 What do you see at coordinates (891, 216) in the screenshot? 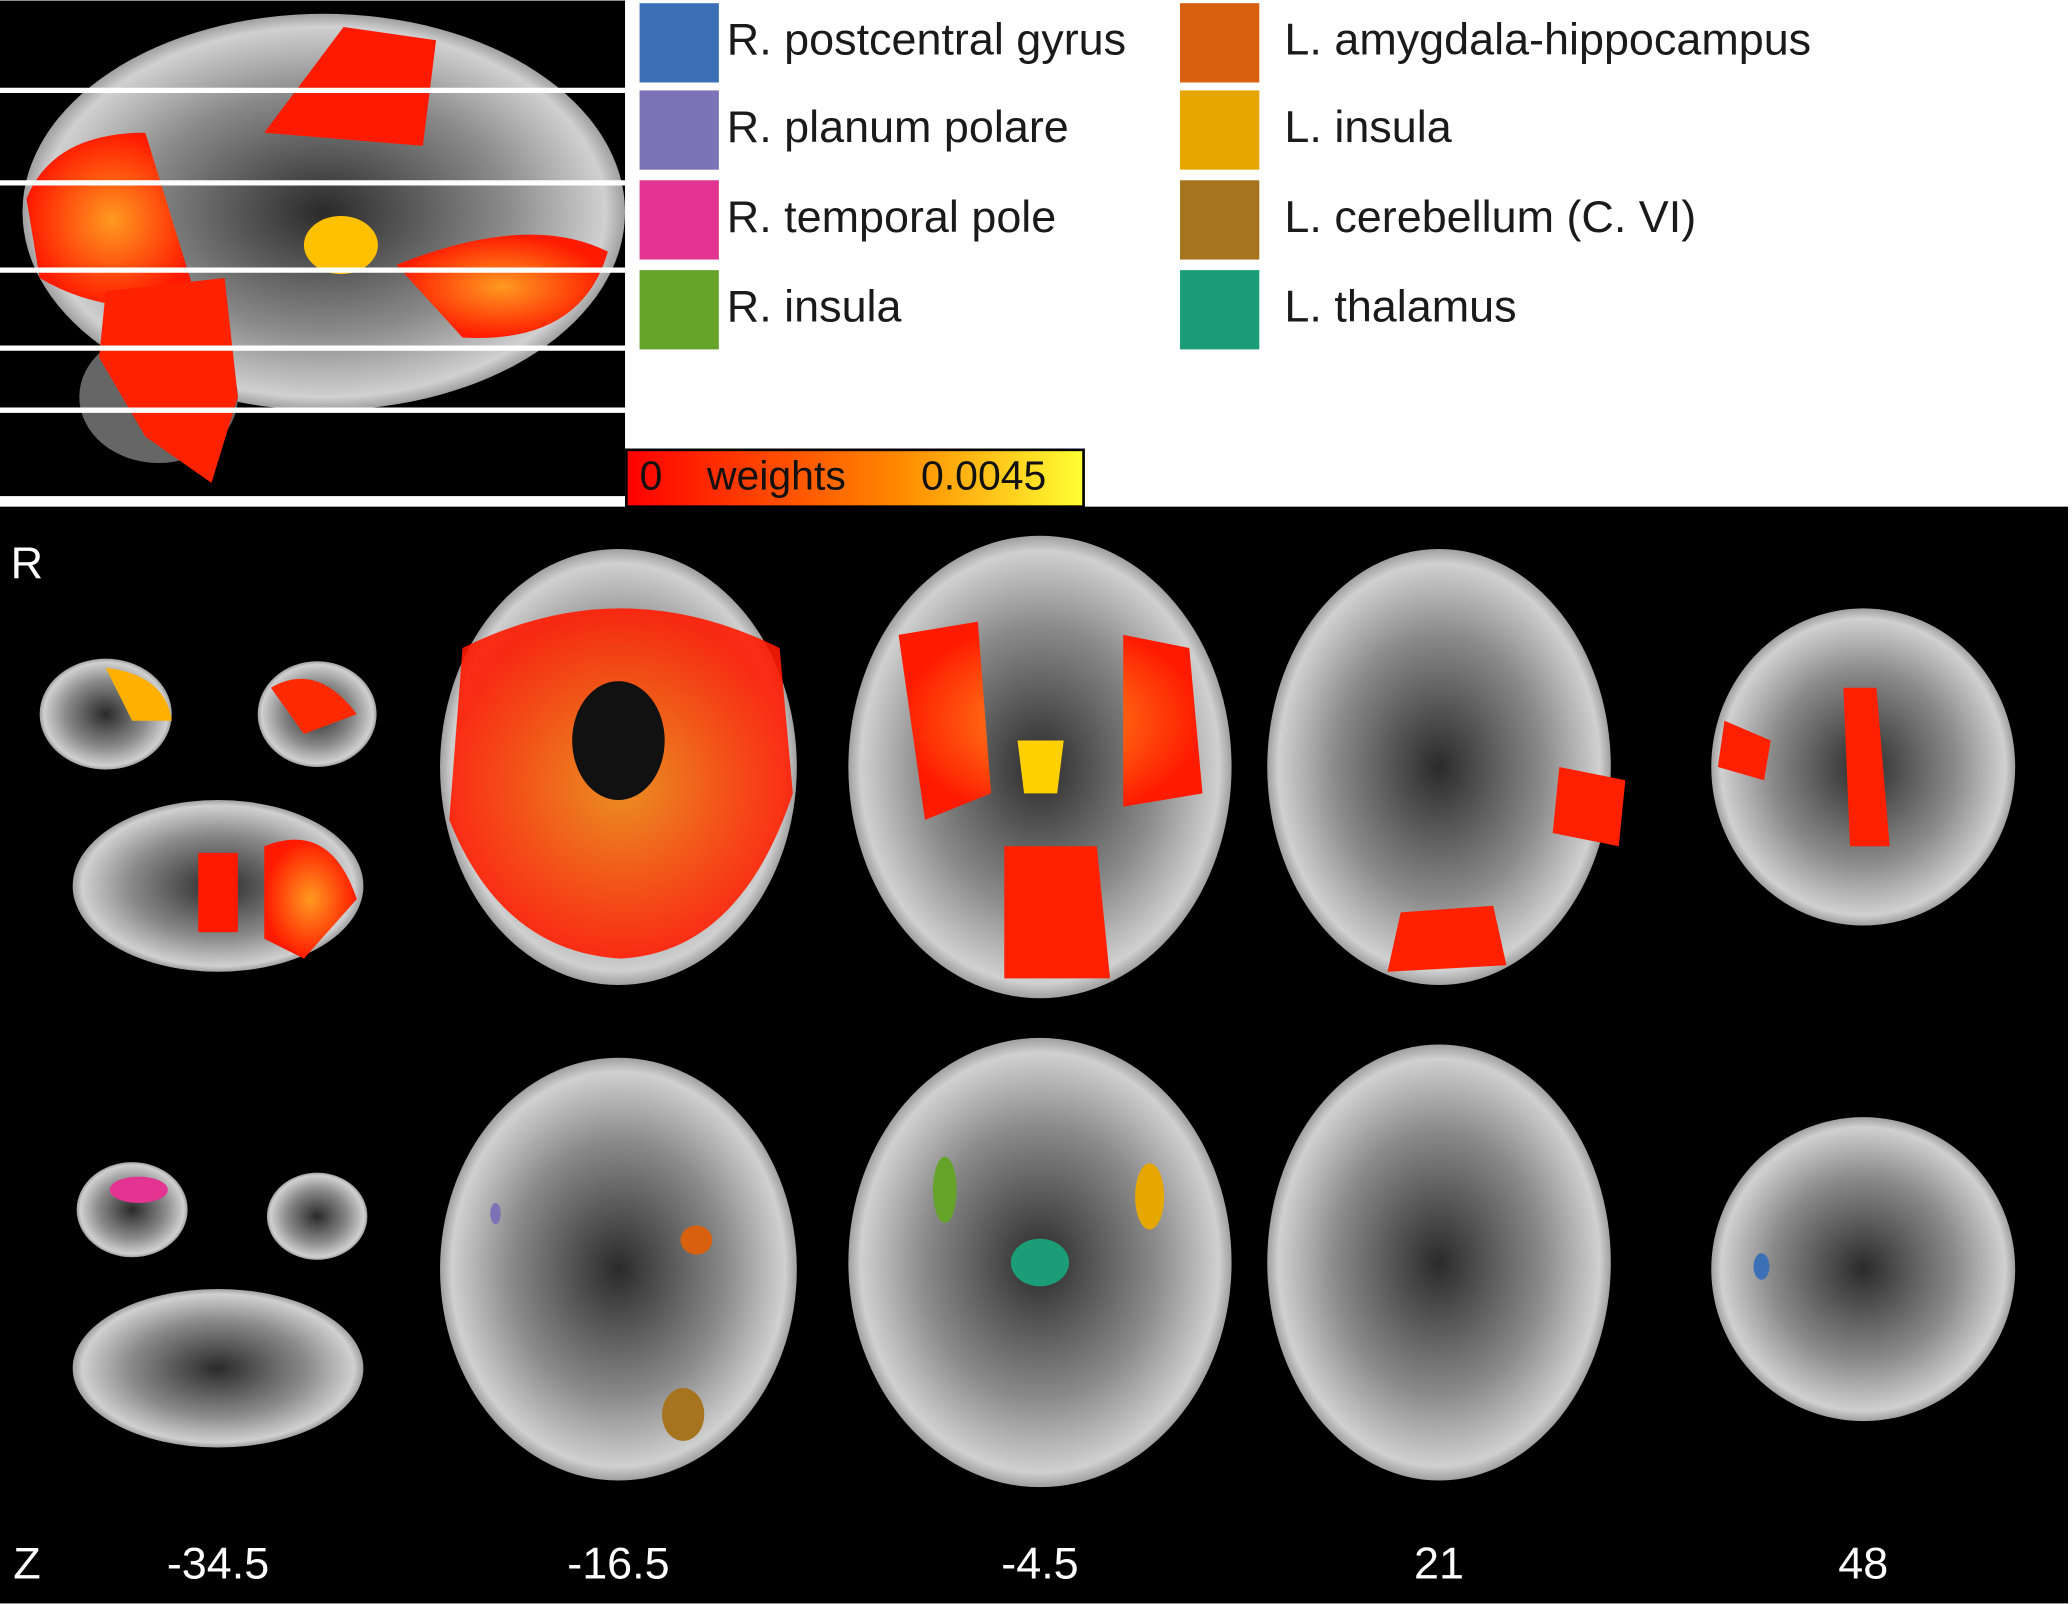
I see `legend-label: R. temporal pole` at bounding box center [891, 216].